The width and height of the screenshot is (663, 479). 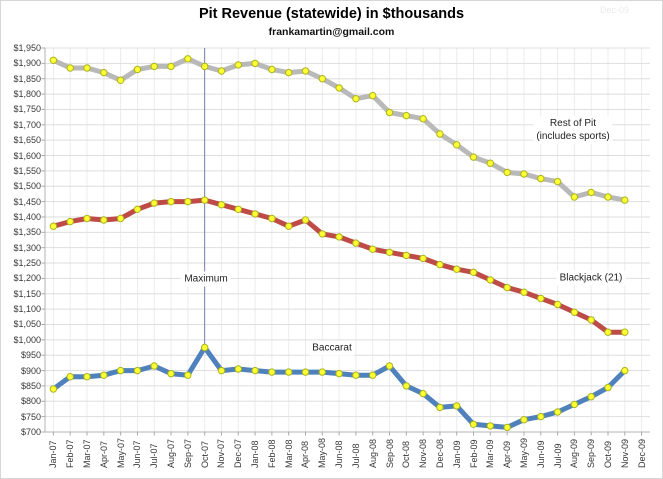 I want to click on y-axis-tick-label: $950, so click(x=30, y=355).